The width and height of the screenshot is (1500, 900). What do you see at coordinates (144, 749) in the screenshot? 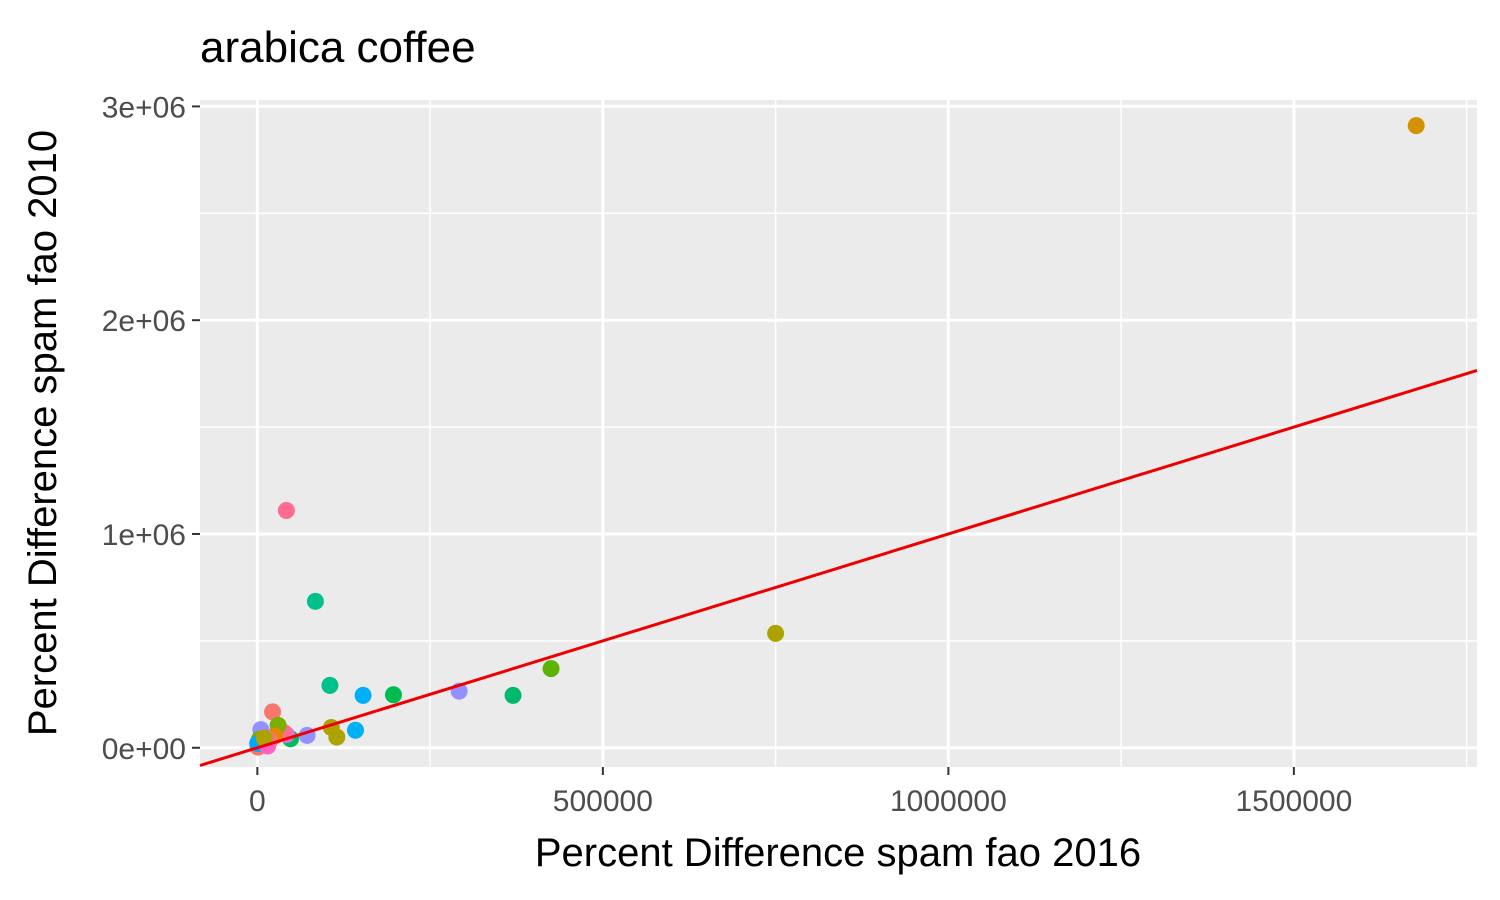
I see `y-tick-label: 0e+00` at bounding box center [144, 749].